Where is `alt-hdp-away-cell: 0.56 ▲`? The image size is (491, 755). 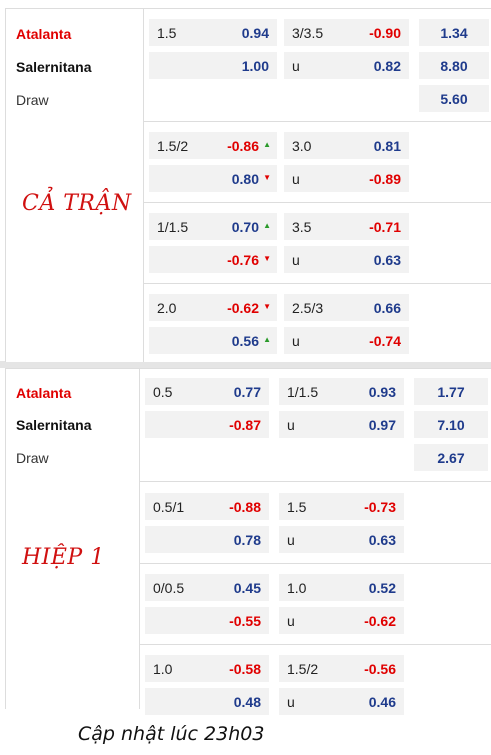
alt-hdp-away-cell: 0.56 ▲ is located at coordinates (213, 340).